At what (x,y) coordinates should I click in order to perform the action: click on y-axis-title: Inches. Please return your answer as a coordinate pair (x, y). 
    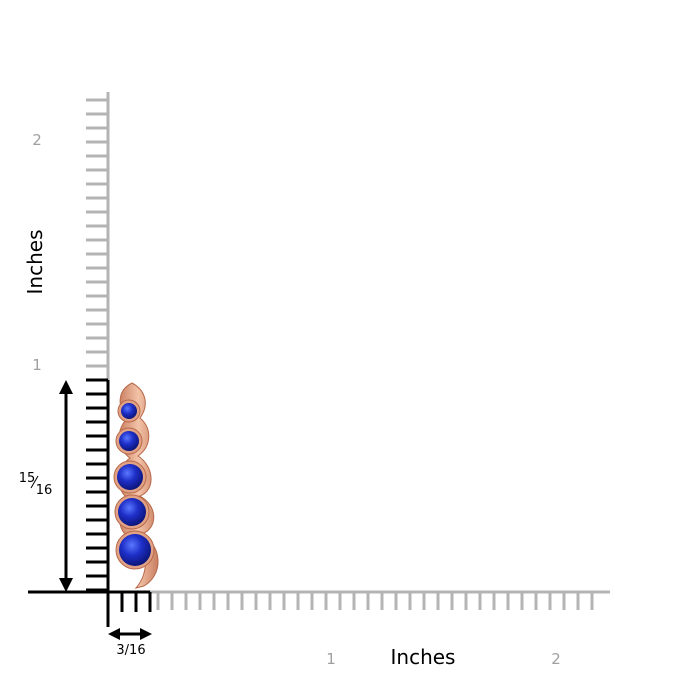
    Looking at the image, I should click on (35, 262).